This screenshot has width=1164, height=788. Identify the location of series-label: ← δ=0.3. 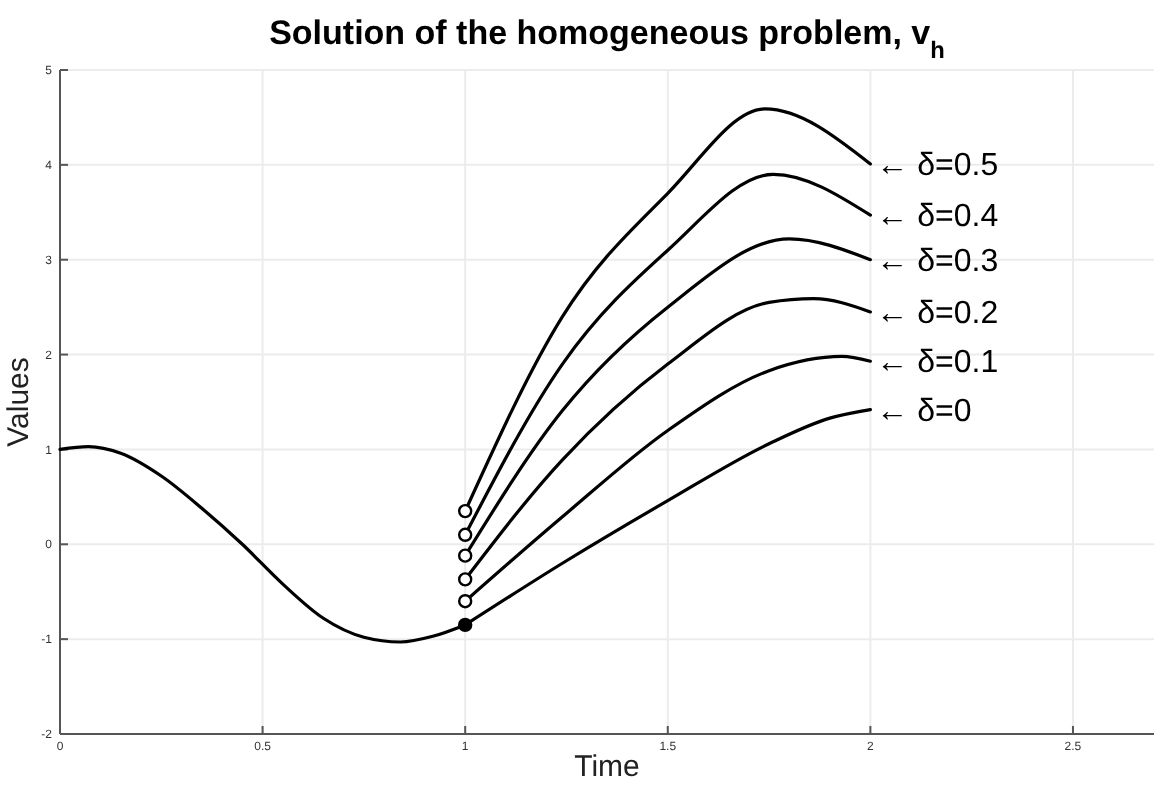
(937, 261).